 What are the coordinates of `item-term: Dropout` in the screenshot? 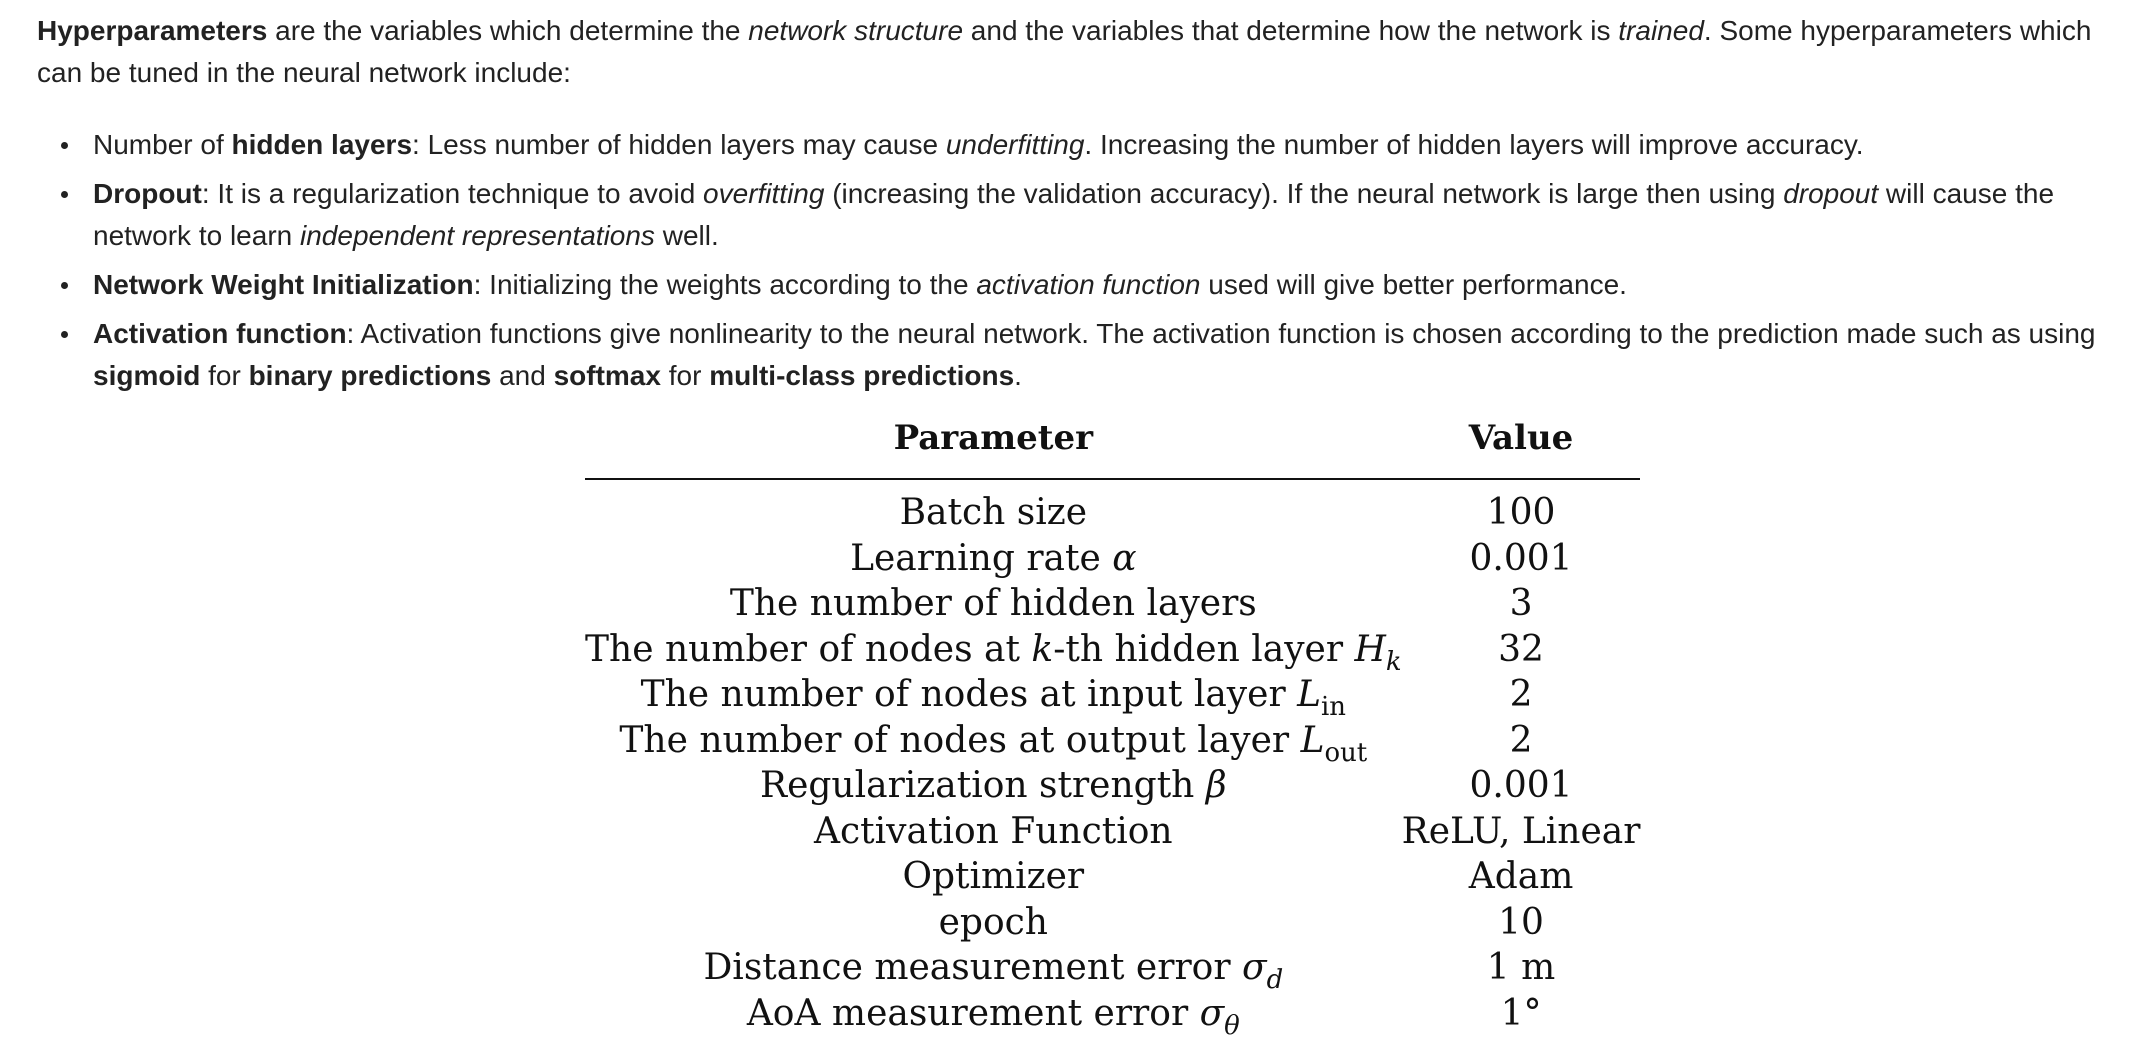 It's located at (147, 193).